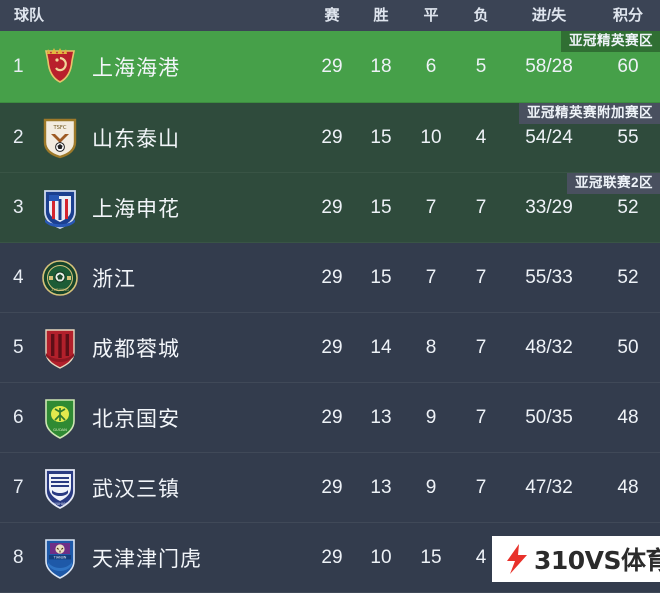 The width and height of the screenshot is (660, 593). I want to click on row-drawn: 7, so click(431, 207).